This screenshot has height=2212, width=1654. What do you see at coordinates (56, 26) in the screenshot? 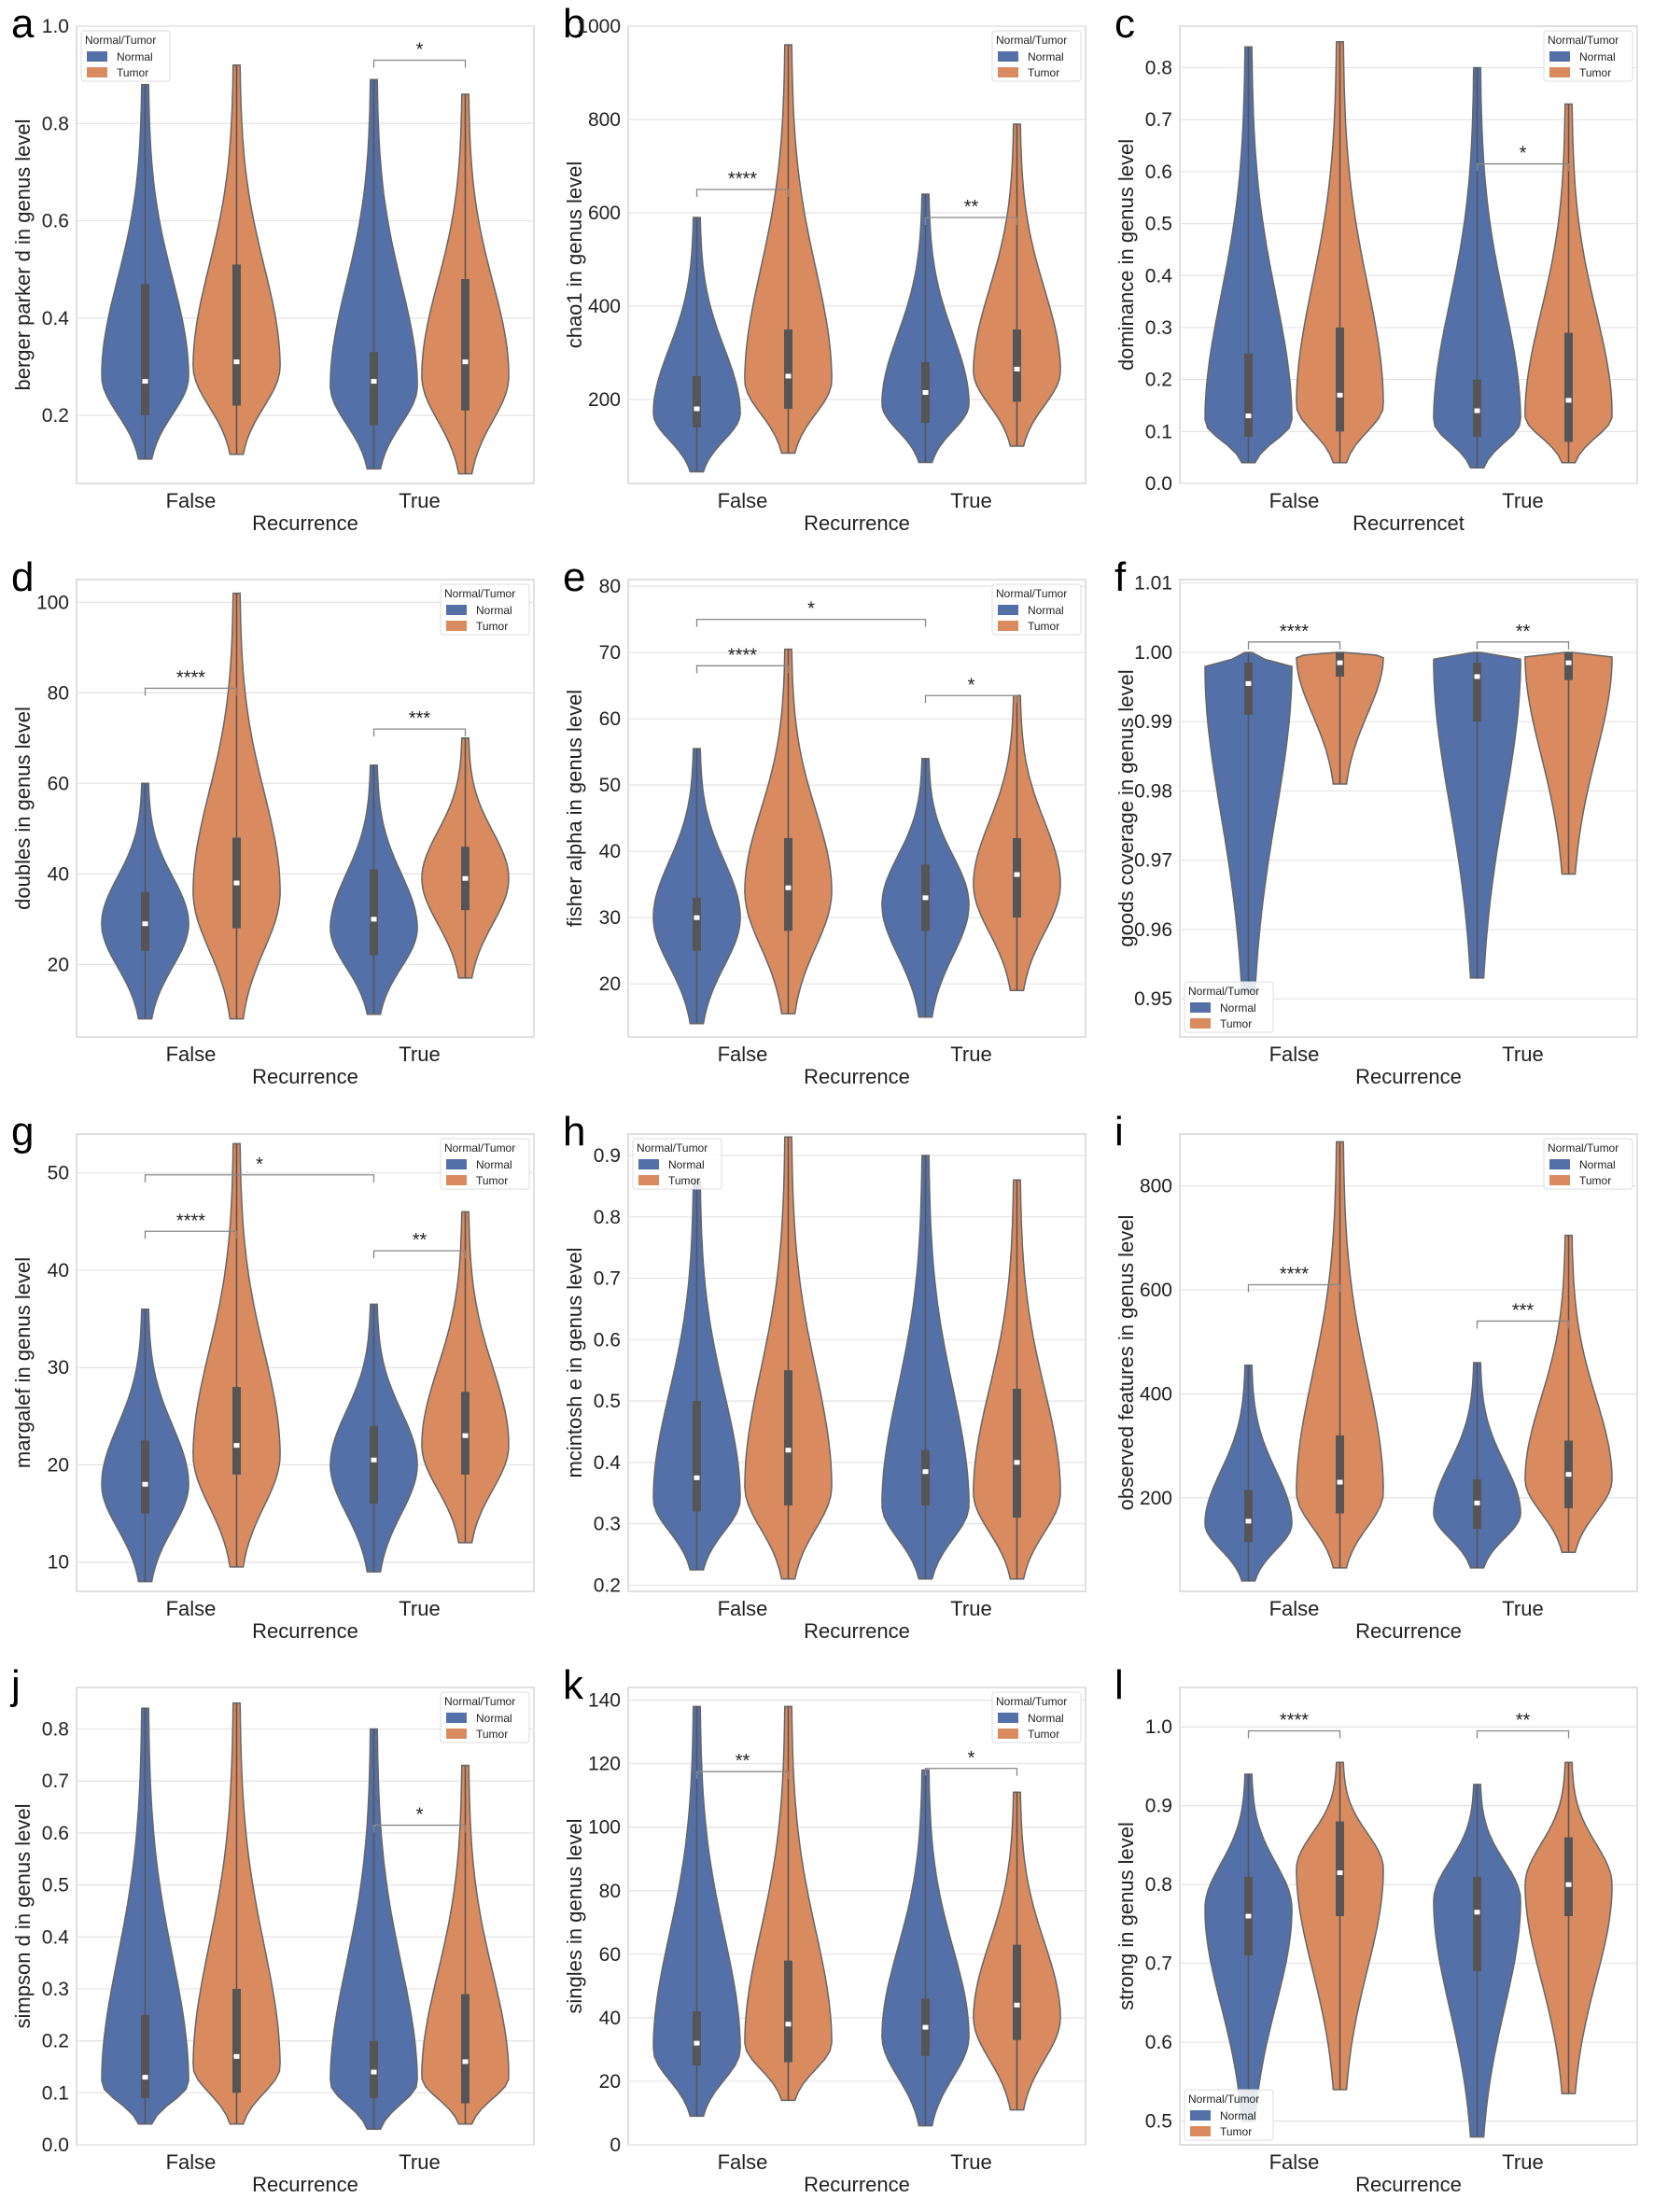
I see `y-tick-label: 1.0` at bounding box center [56, 26].